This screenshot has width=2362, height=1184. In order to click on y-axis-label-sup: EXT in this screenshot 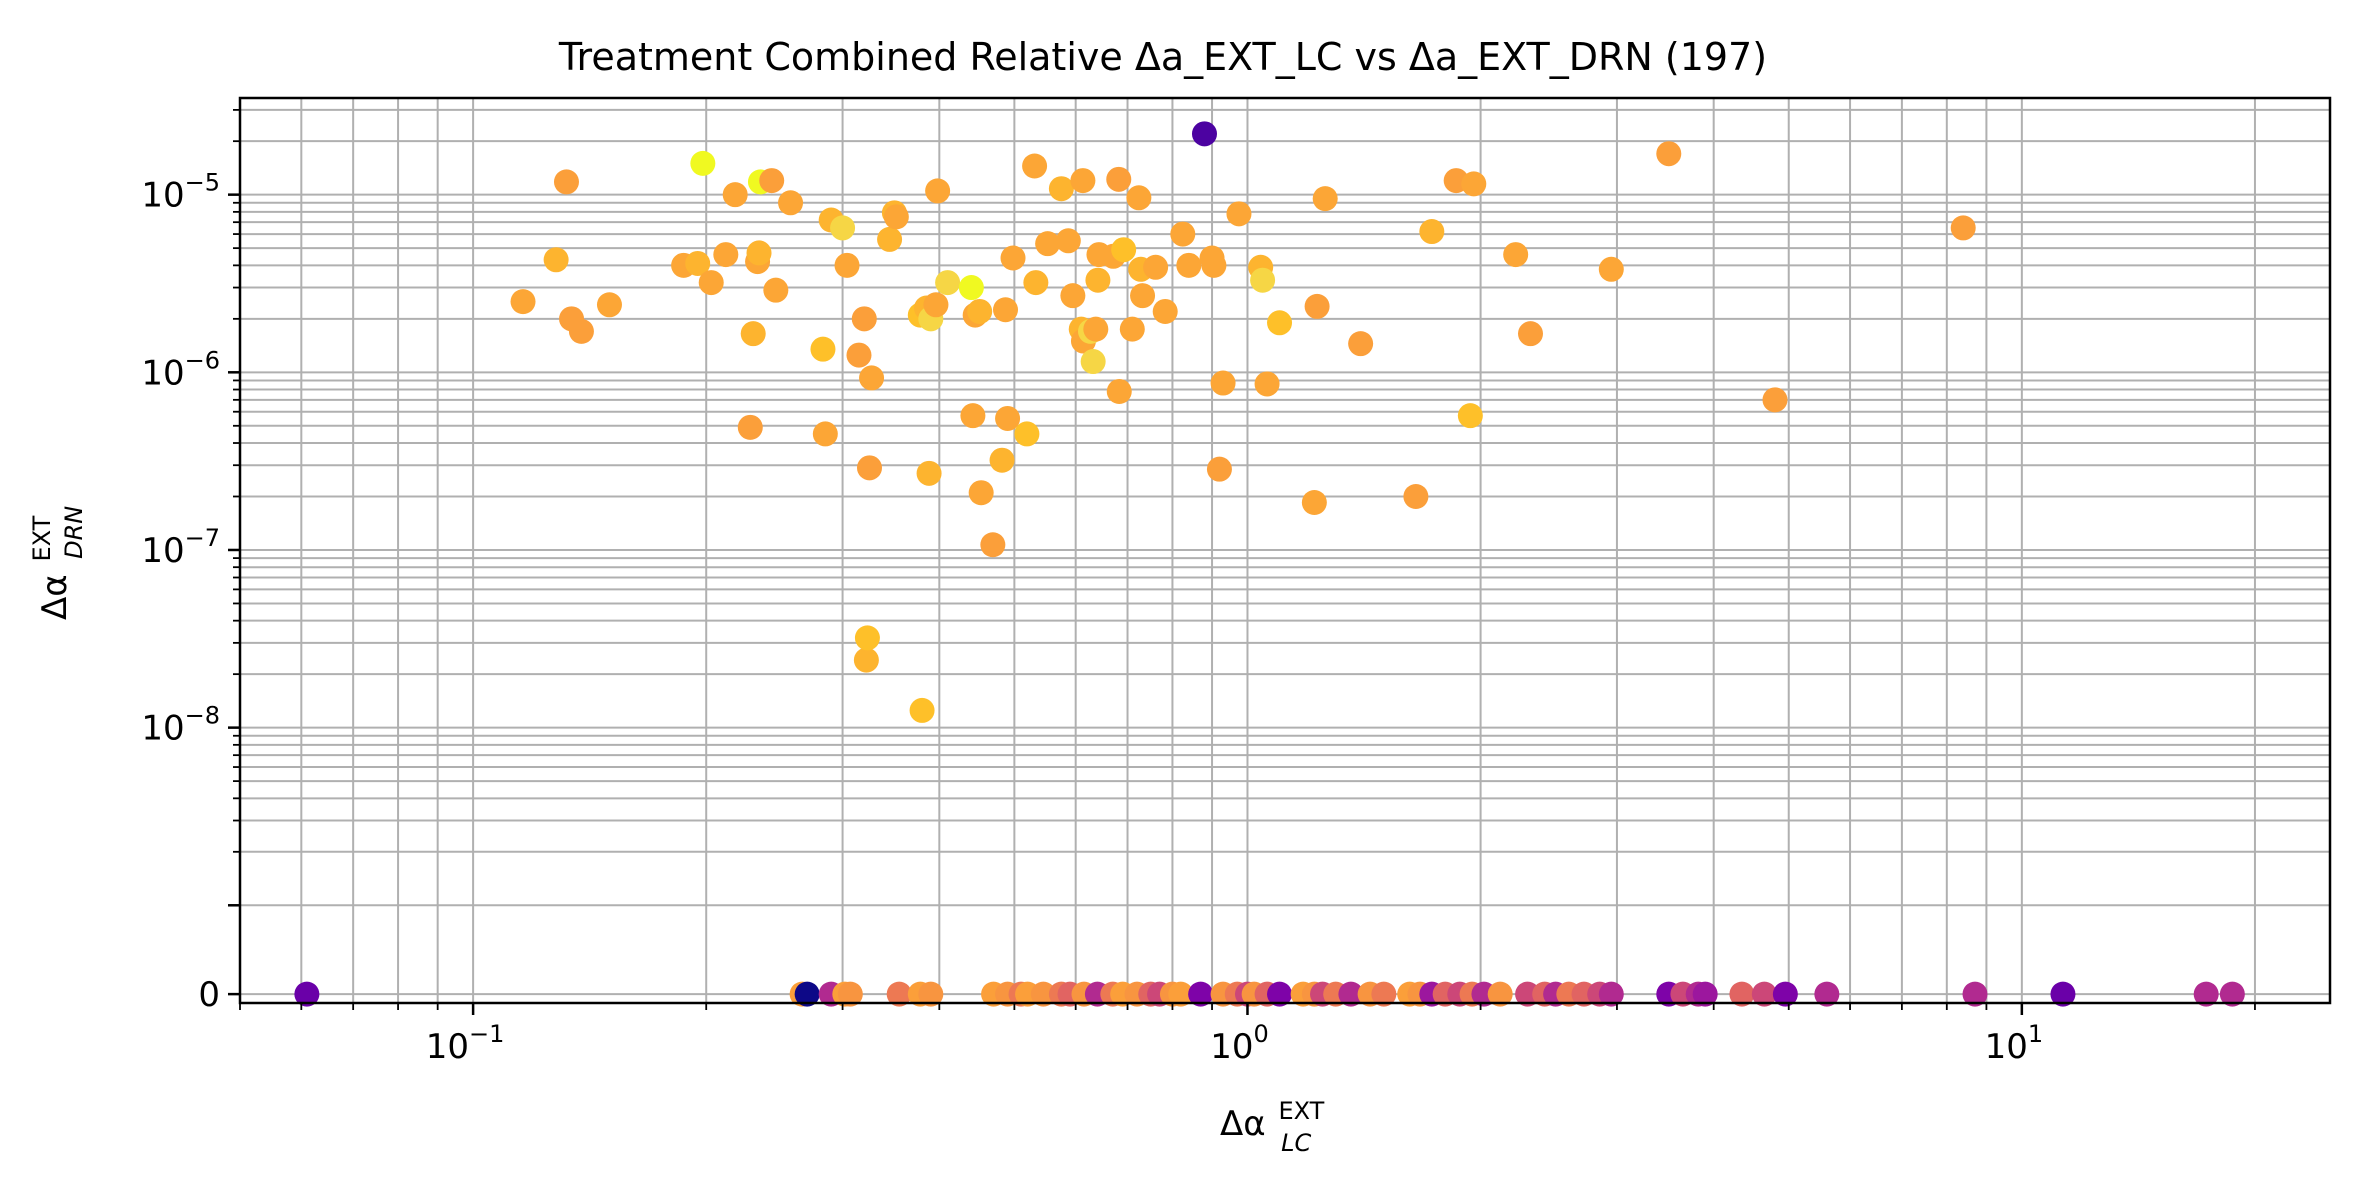, I will do `click(42, 538)`.